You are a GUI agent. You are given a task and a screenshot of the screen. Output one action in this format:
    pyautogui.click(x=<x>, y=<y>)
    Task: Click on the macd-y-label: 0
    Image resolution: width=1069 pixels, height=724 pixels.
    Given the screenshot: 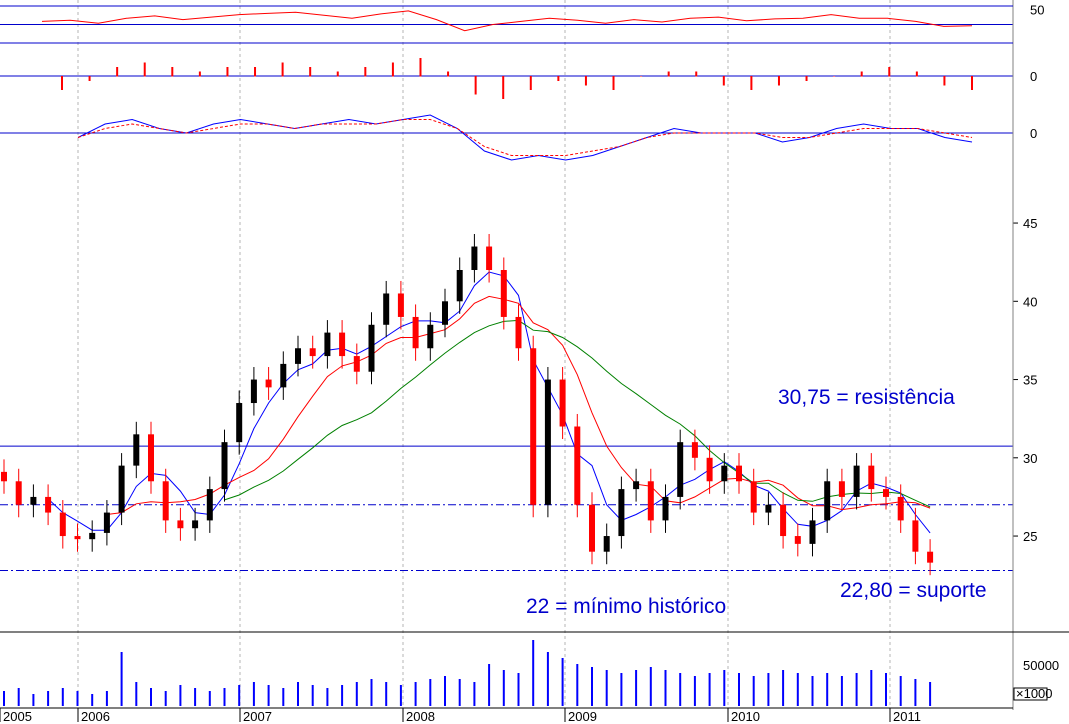 What is the action you would take?
    pyautogui.click(x=1033, y=133)
    